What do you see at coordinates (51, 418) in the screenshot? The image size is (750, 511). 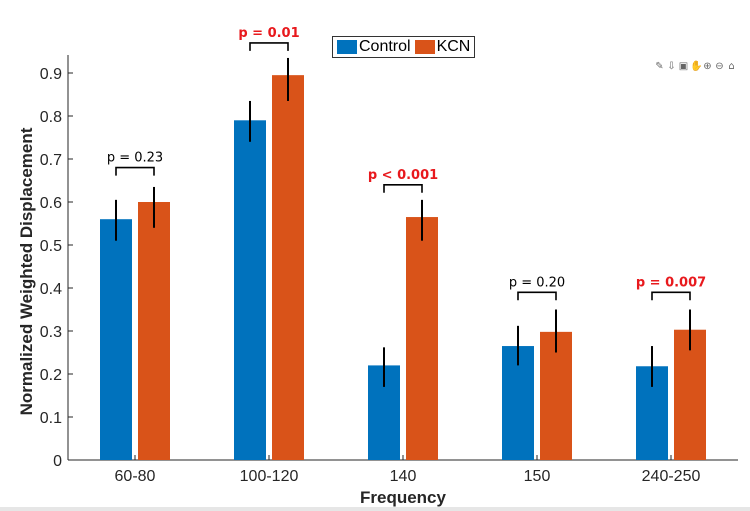 I see `y-tick-label: 0.1` at bounding box center [51, 418].